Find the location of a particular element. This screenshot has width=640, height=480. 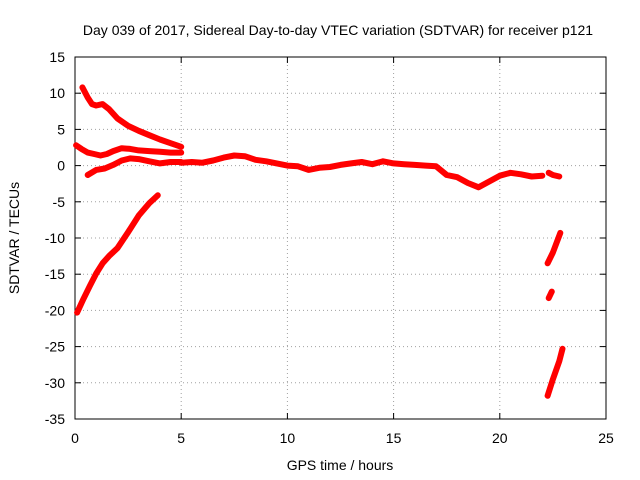

x-tick-label: 10 is located at coordinates (288, 438).